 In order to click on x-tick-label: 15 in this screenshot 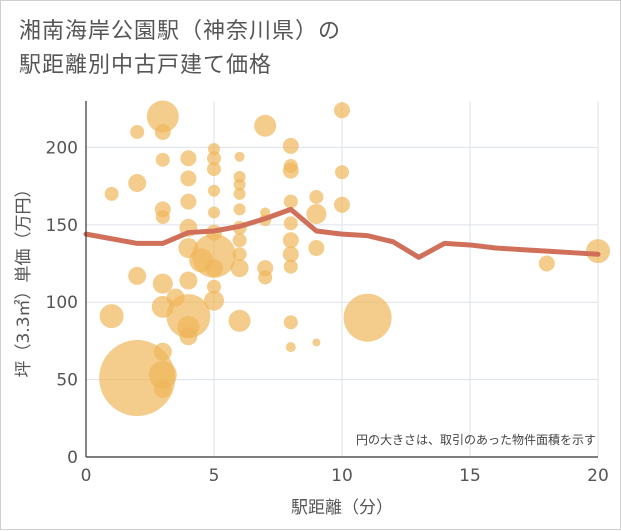, I will do `click(470, 476)`.